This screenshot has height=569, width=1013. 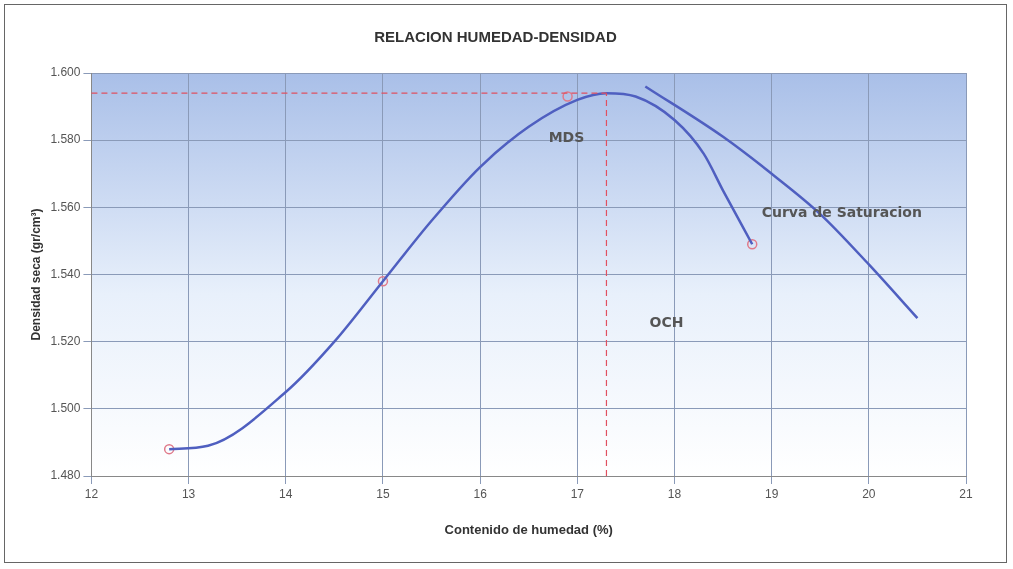 I want to click on x-axis-title: Contenido de humedad (%), so click(x=528, y=529).